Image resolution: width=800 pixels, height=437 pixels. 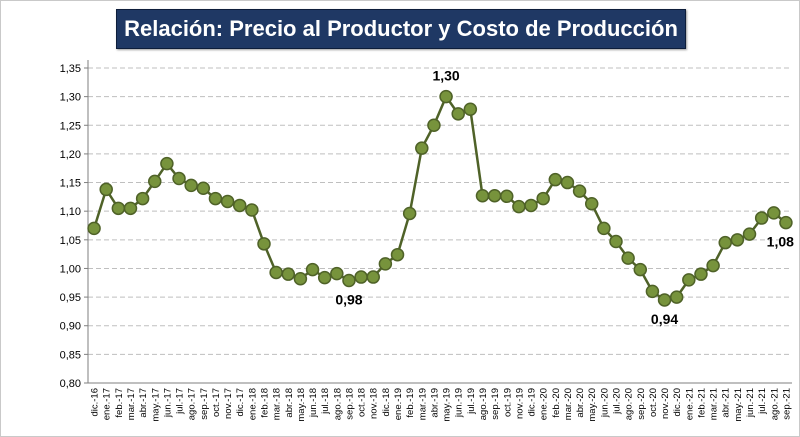 I want to click on x-tick-label: may.-17, so click(x=155, y=405).